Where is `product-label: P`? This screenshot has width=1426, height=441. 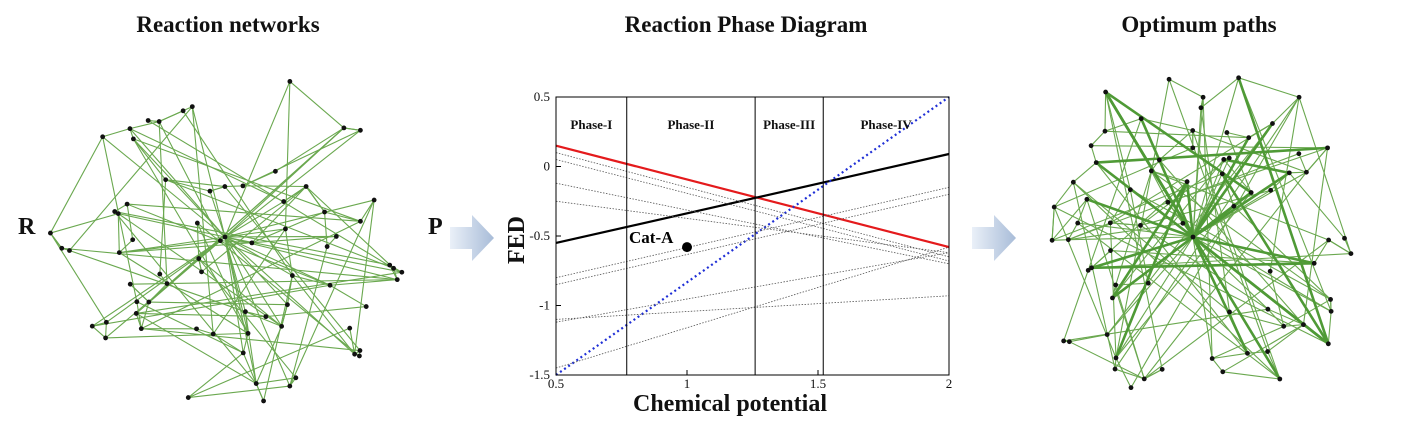
product-label: P is located at coordinates (435, 227).